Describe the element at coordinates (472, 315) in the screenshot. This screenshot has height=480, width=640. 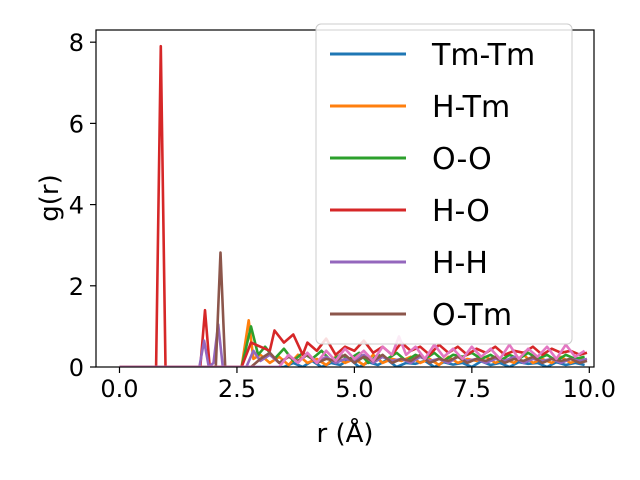
I see `legend-entry: O-Tm` at that location.